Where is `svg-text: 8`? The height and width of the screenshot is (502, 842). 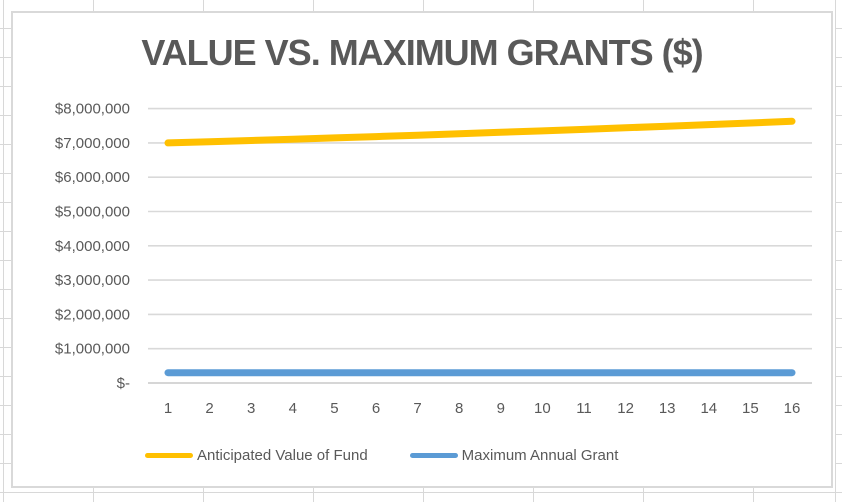 svg-text: 8 is located at coordinates (459, 408).